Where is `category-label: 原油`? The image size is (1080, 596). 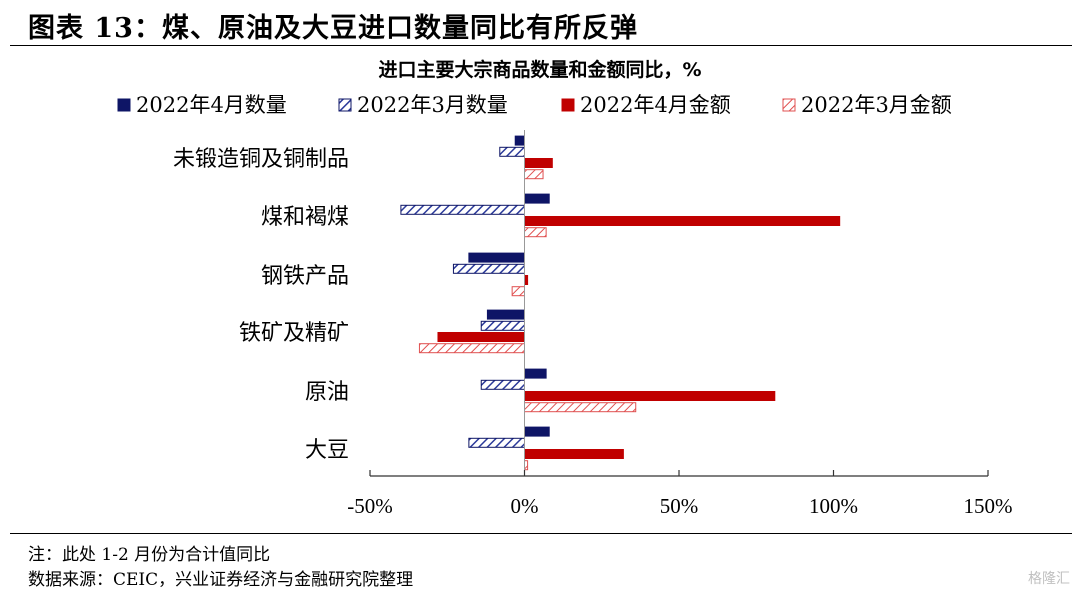 category-label: 原油 is located at coordinates (327, 392).